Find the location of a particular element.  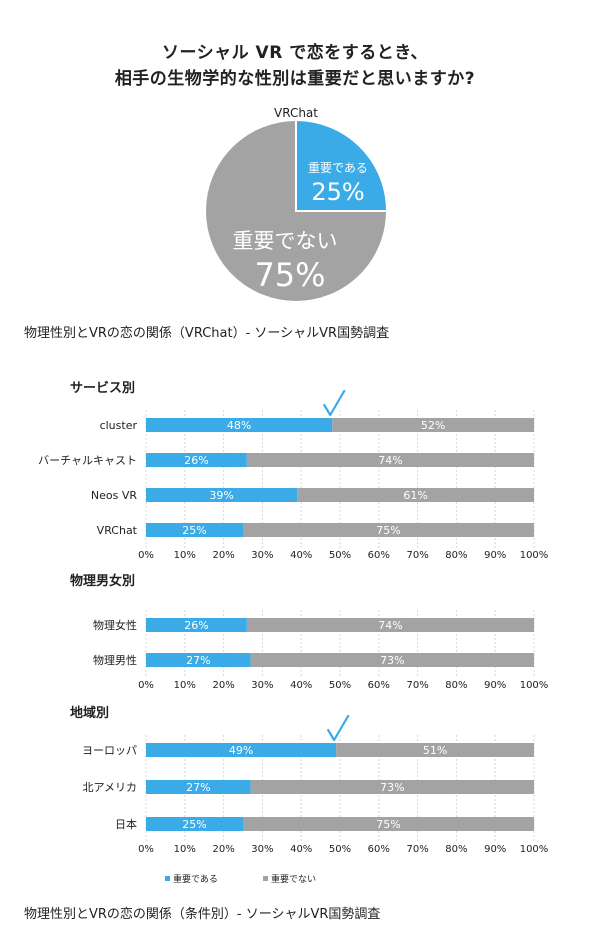

category-label: Neos VR is located at coordinates (114, 495).